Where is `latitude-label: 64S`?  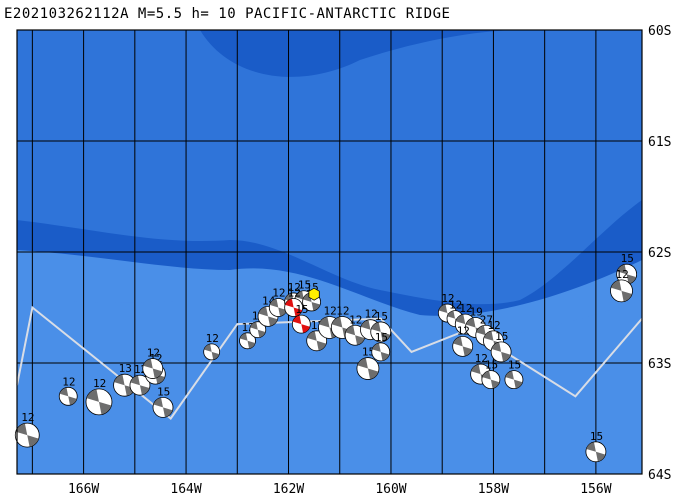
latitude-label: 64S is located at coordinates (659, 475).